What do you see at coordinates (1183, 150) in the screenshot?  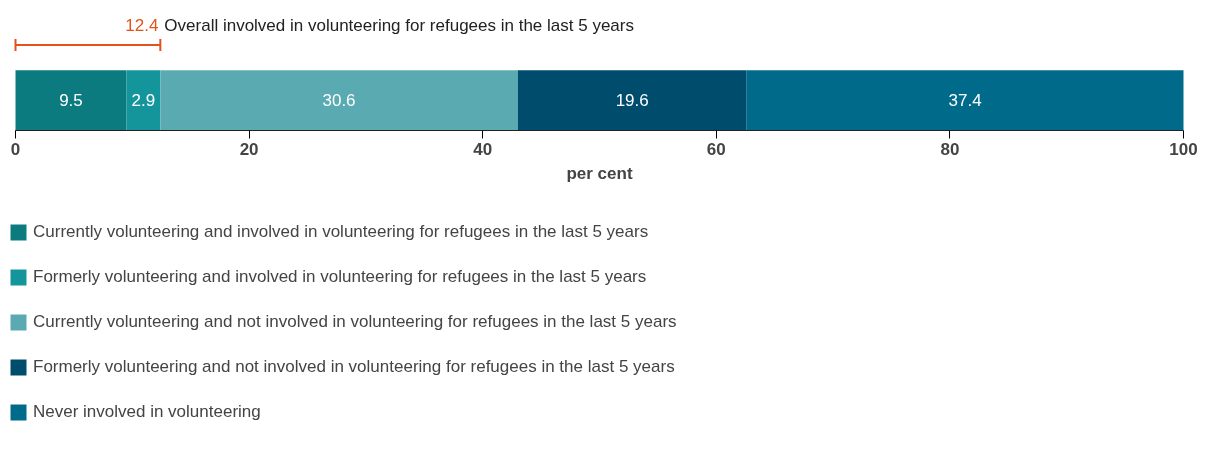 I see `x-tick-label: 100` at bounding box center [1183, 150].